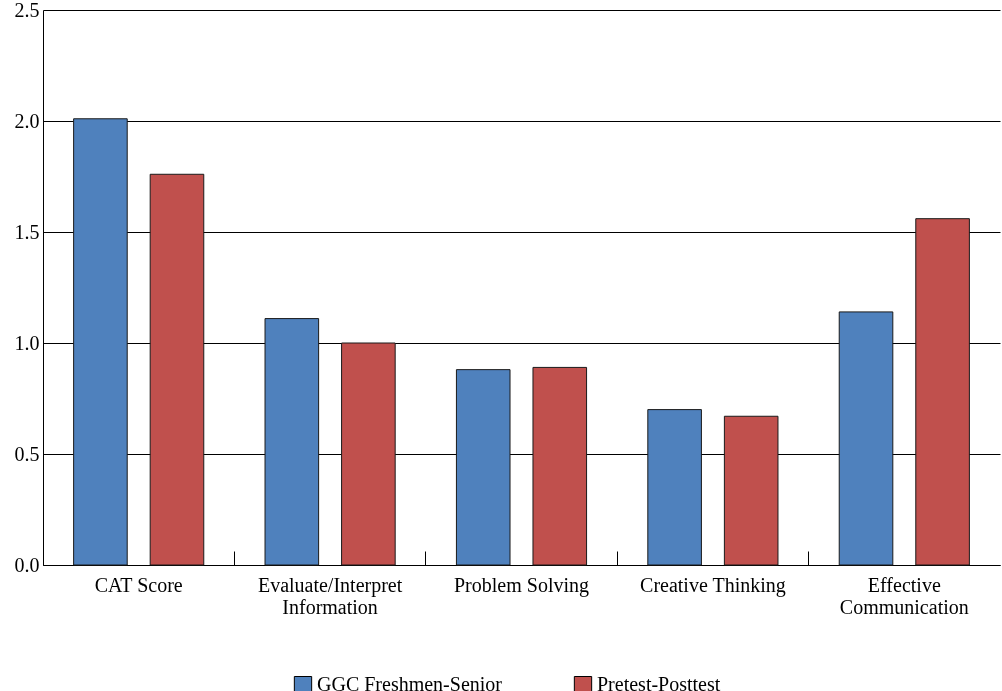 The image size is (1002, 691). I want to click on x-tick-label: CAT Score, so click(138, 584).